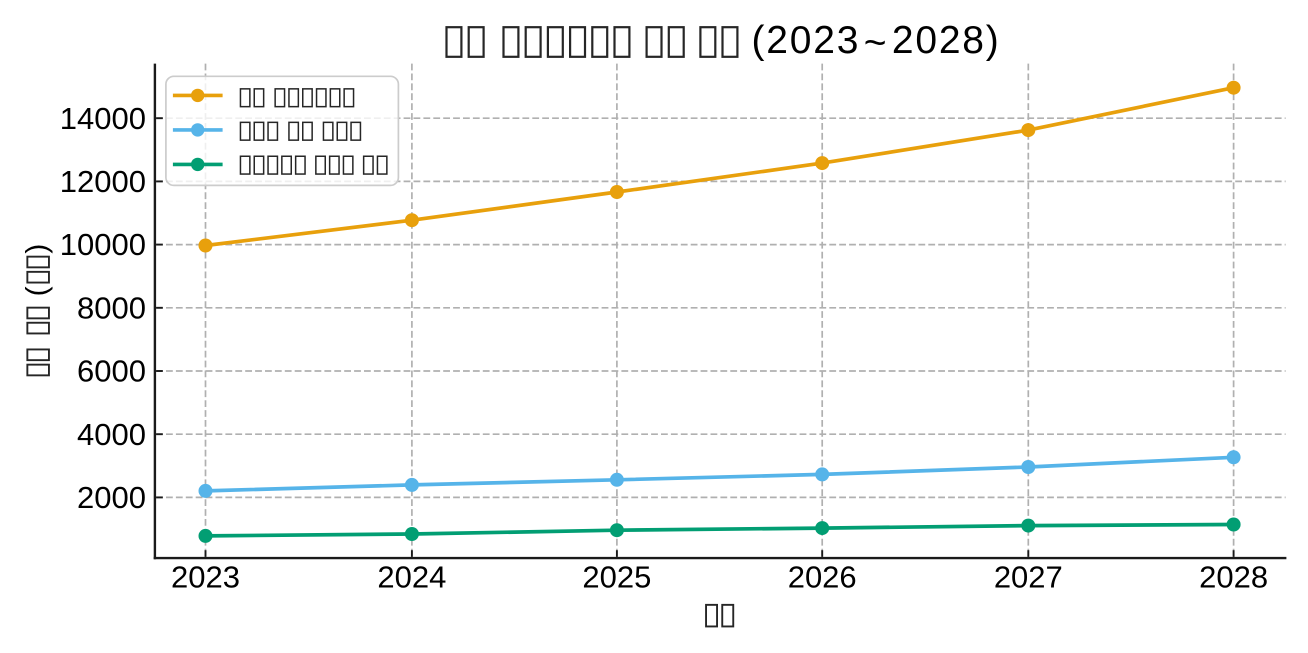 The height and width of the screenshot is (653, 1308). Describe the element at coordinates (103, 118) in the screenshot. I see `svg-text: 14000` at that location.